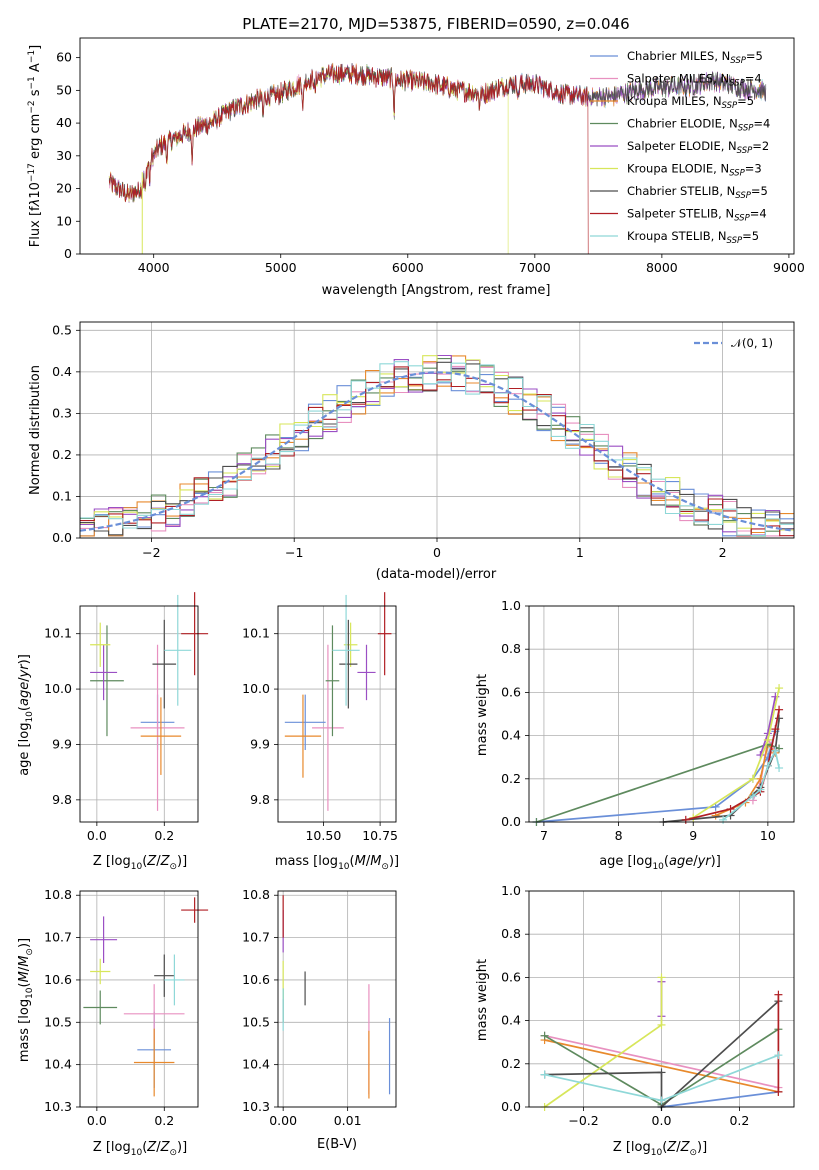  What do you see at coordinates (256, 1021) in the screenshot?
I see `y-tick-label: 10.5` at bounding box center [256, 1021].